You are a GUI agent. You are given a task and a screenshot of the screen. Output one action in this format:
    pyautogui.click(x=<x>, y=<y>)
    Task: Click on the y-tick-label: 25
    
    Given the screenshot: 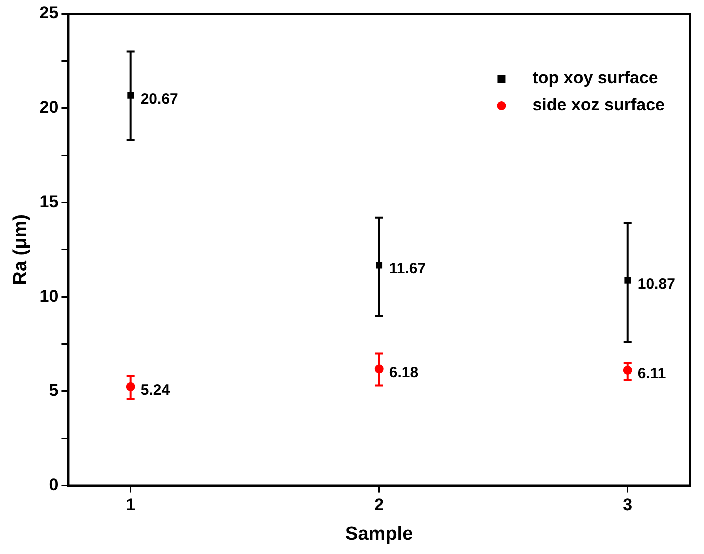 What is the action you would take?
    pyautogui.click(x=49, y=13)
    